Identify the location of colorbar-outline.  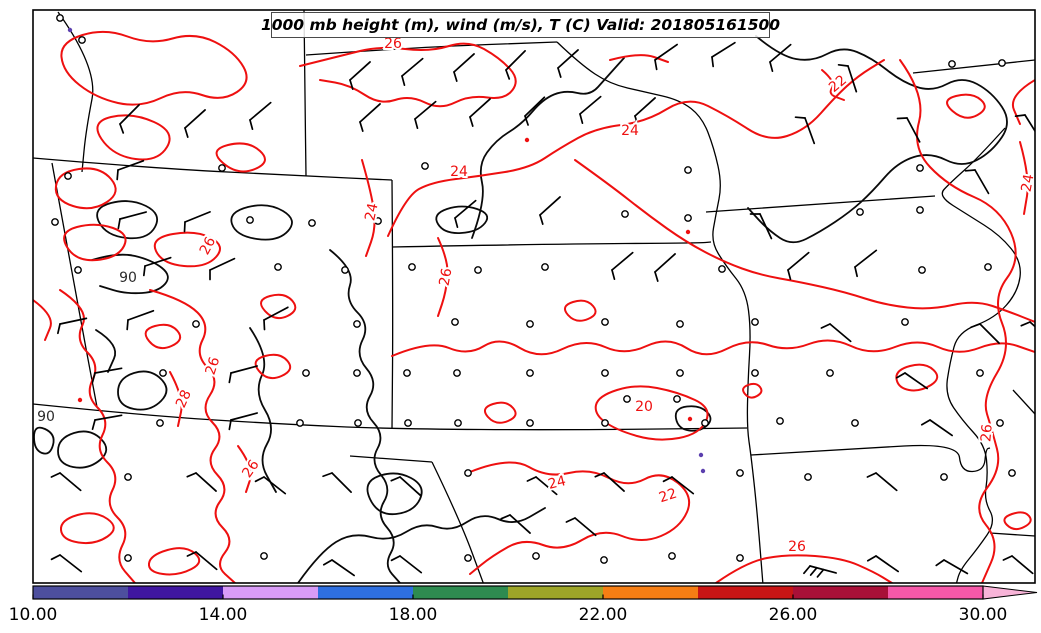
(508, 592).